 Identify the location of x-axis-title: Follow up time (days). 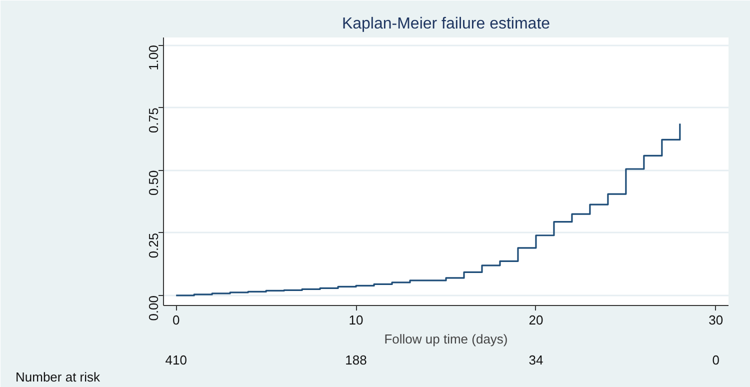
(446, 339).